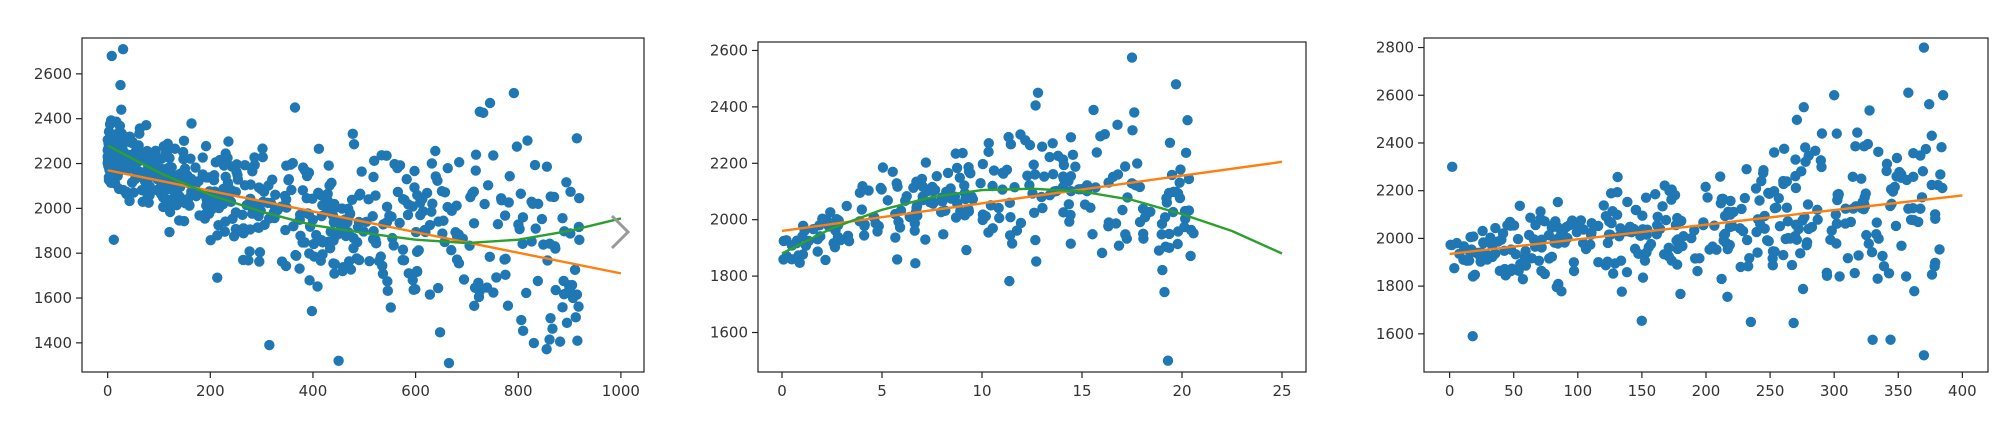 This screenshot has height=422, width=2004. What do you see at coordinates (1395, 95) in the screenshot?
I see `y-tick-label: 2600` at bounding box center [1395, 95].